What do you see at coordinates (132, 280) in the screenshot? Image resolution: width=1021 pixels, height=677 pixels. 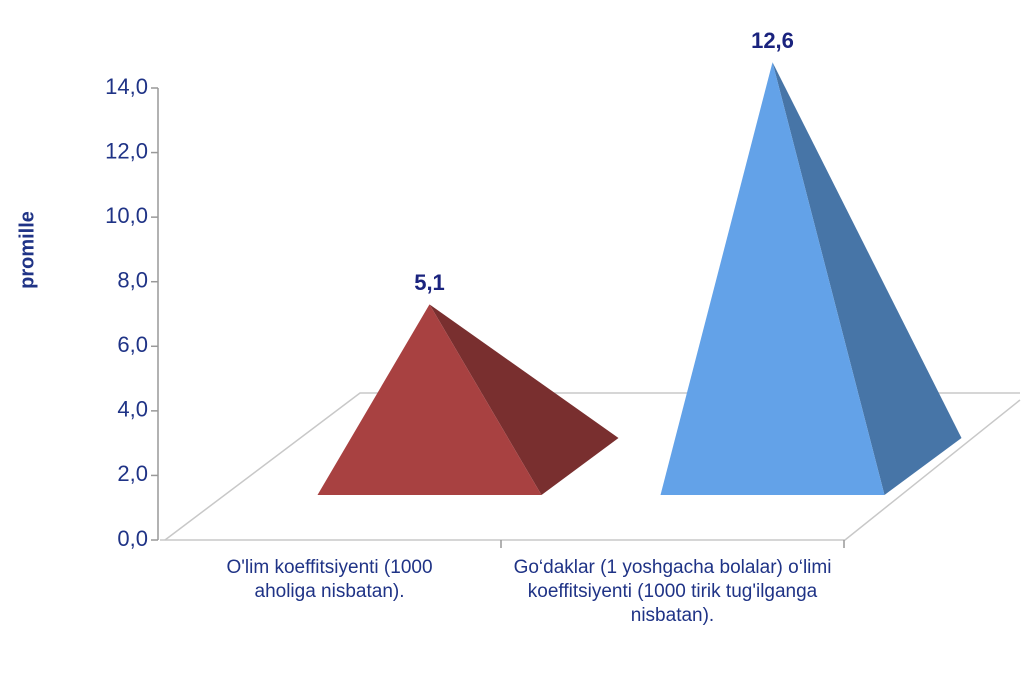 I see `y-tick-label: 8,0` at bounding box center [132, 280].